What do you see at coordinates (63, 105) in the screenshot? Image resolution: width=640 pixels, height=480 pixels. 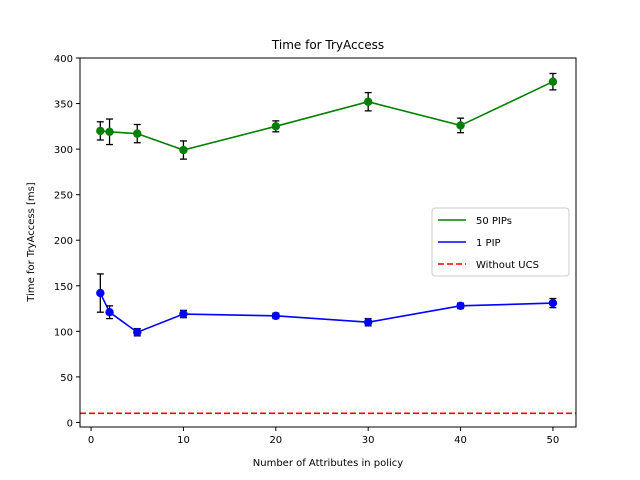 I see `y-tick-label: 350` at bounding box center [63, 105].